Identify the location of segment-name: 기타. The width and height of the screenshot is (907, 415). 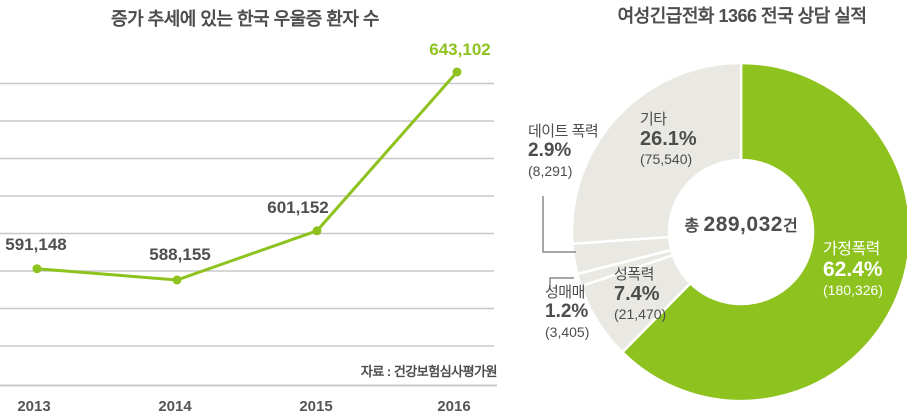
(653, 119).